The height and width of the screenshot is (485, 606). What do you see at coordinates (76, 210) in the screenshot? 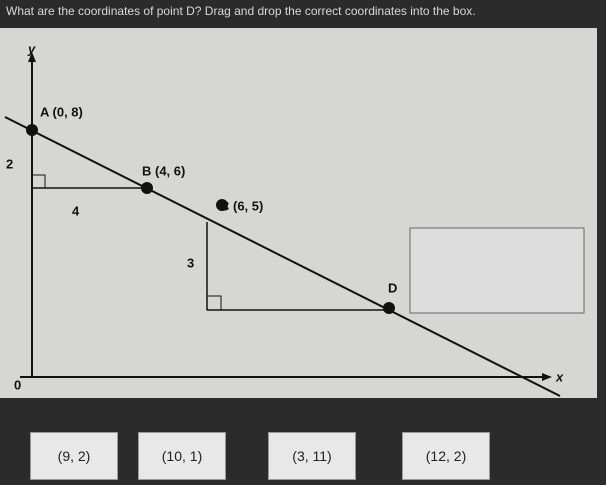
I see `run-label: 4` at bounding box center [76, 210].